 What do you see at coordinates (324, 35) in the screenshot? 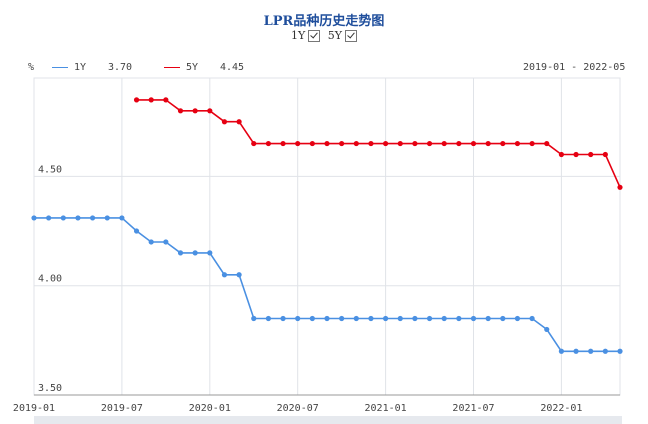
I see `series-toggles: 1Y 5Y` at bounding box center [324, 35].